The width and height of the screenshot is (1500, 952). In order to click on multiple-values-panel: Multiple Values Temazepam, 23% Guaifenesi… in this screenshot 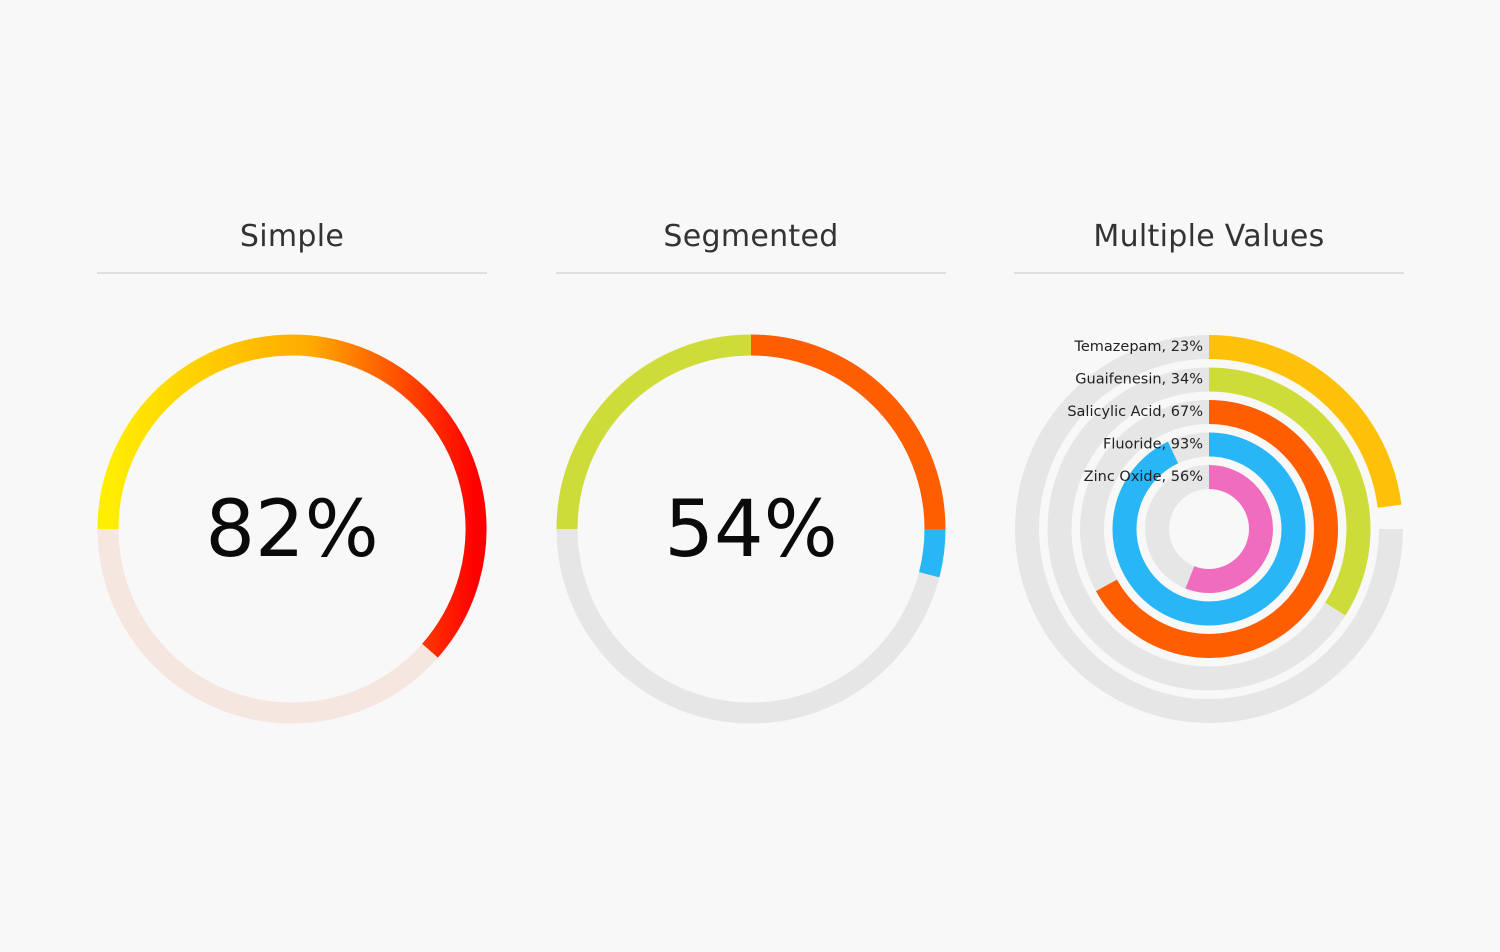, I will do `click(1209, 461)`.